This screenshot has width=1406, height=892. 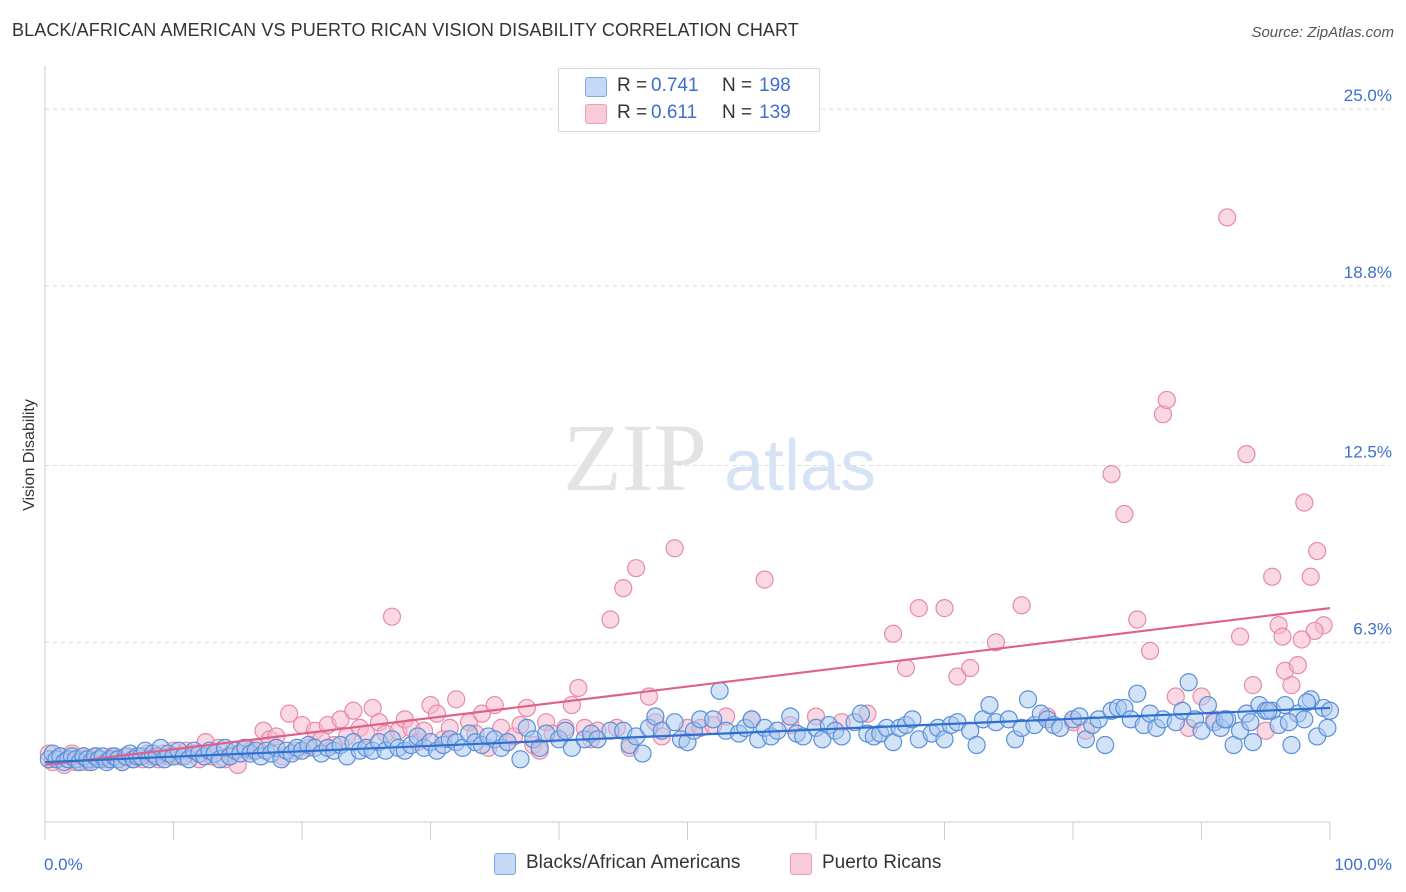 What do you see at coordinates (633, 862) in the screenshot?
I see `blacks-legend-label: Blacks/African Americans` at bounding box center [633, 862].